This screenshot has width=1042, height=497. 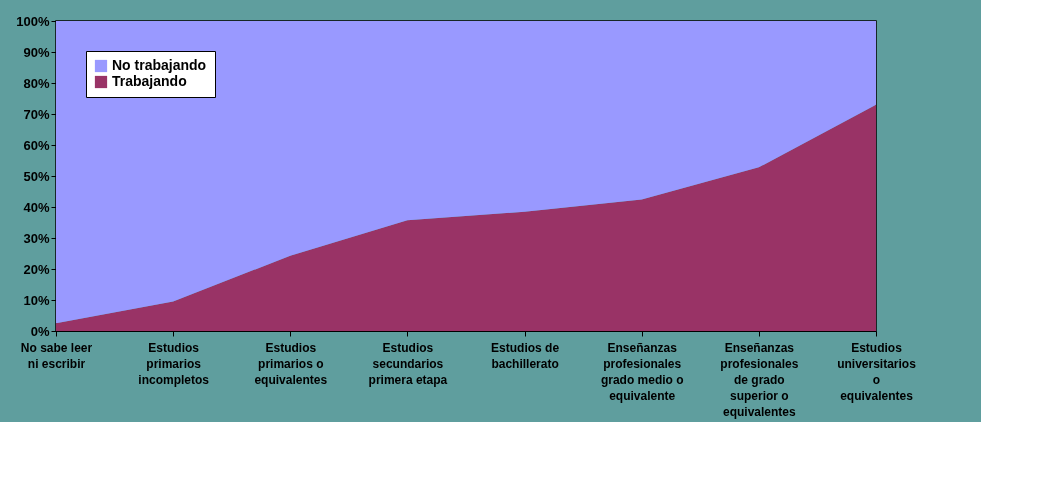 I want to click on y-tick-label: 0%, so click(x=40, y=331).